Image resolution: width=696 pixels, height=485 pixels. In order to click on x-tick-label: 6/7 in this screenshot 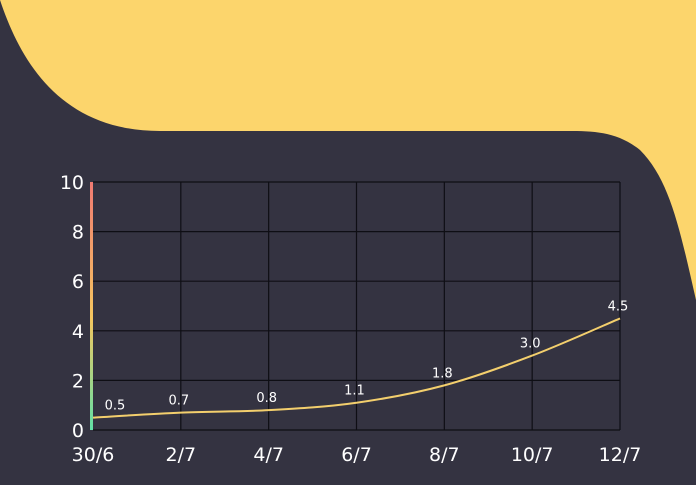, I will do `click(356, 455)`.